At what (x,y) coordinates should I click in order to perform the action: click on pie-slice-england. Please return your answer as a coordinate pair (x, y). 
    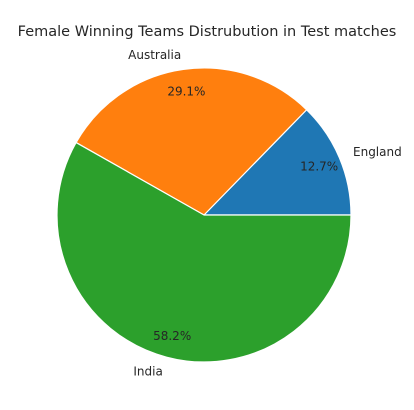
    Looking at the image, I should click on (277, 162).